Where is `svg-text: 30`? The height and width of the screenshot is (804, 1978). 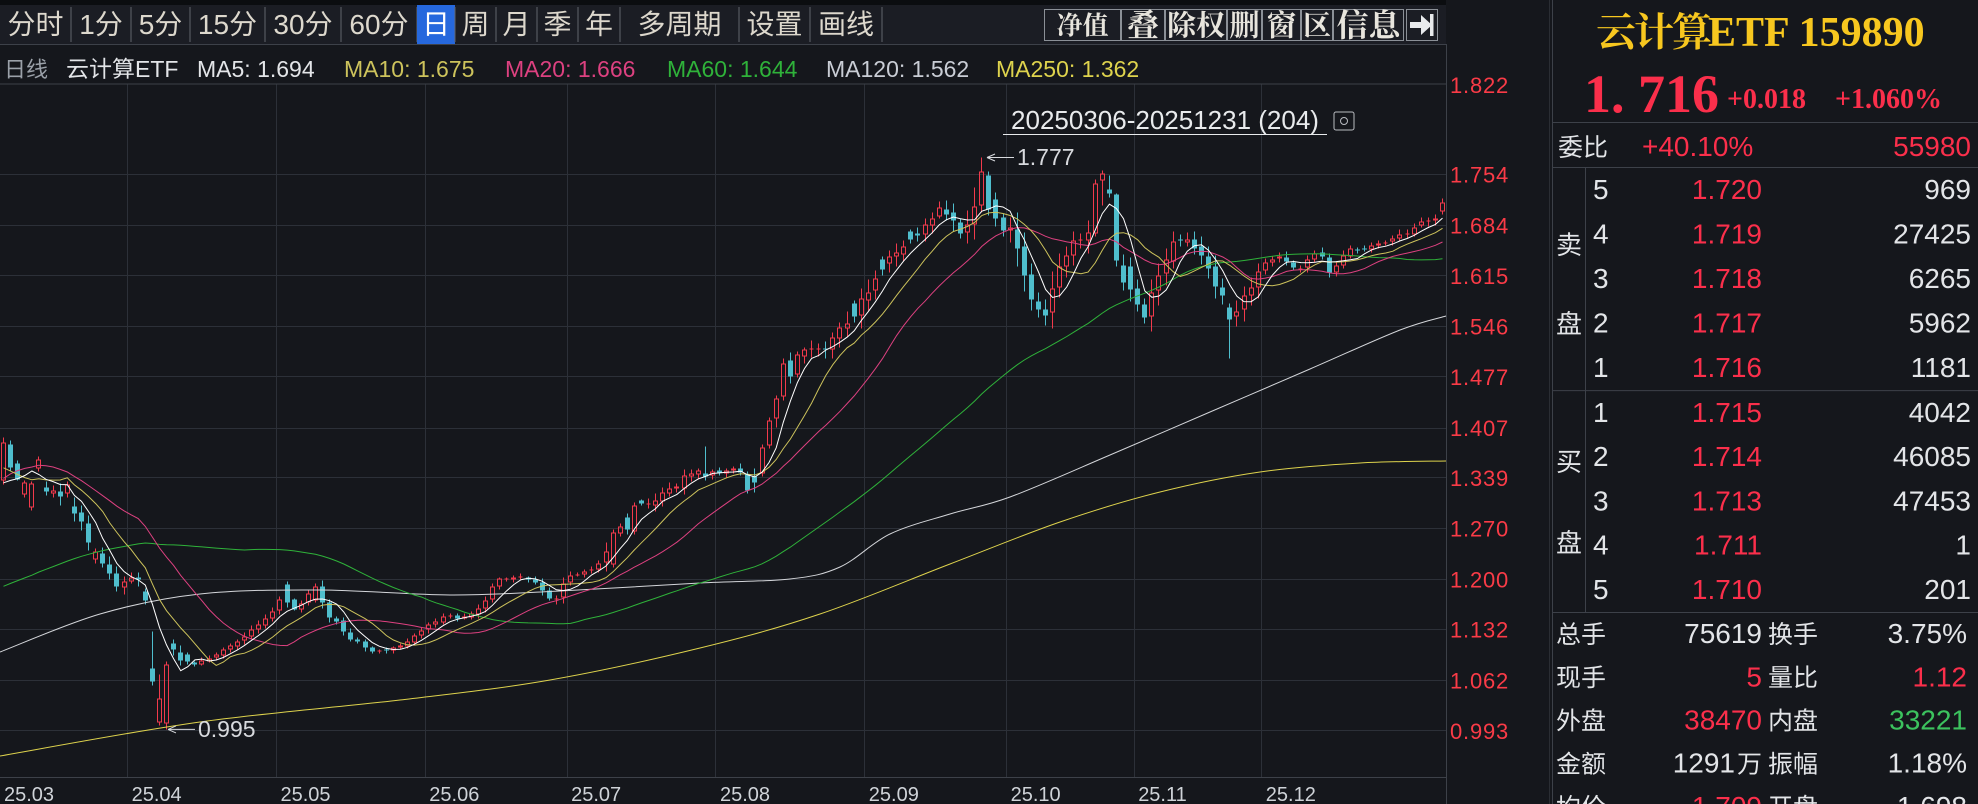 svg-text: 30 is located at coordinates (288, 24).